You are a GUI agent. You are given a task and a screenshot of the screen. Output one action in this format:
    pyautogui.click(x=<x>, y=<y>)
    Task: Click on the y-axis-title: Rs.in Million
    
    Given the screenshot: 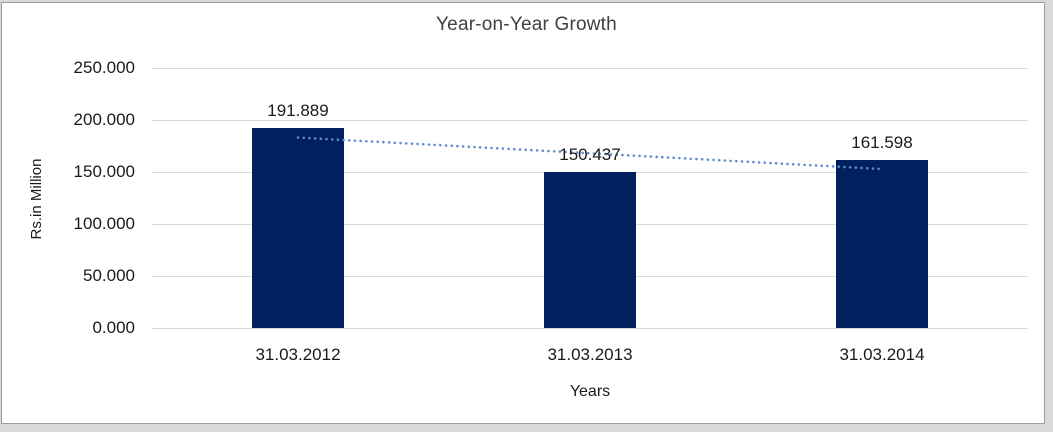 What is the action you would take?
    pyautogui.click(x=36, y=199)
    